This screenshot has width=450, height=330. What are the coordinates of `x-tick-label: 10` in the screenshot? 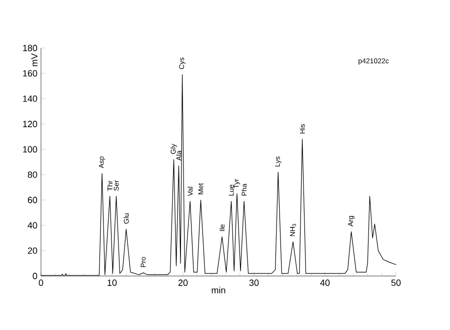 It's located at (112, 283).